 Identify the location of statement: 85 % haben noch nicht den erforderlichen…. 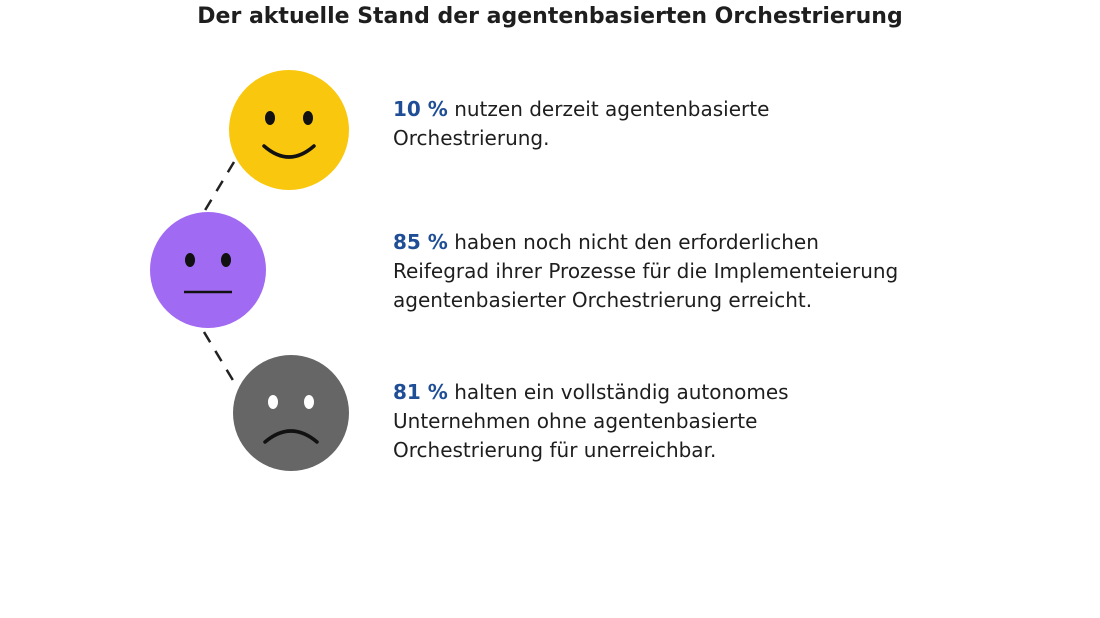
(645, 271).